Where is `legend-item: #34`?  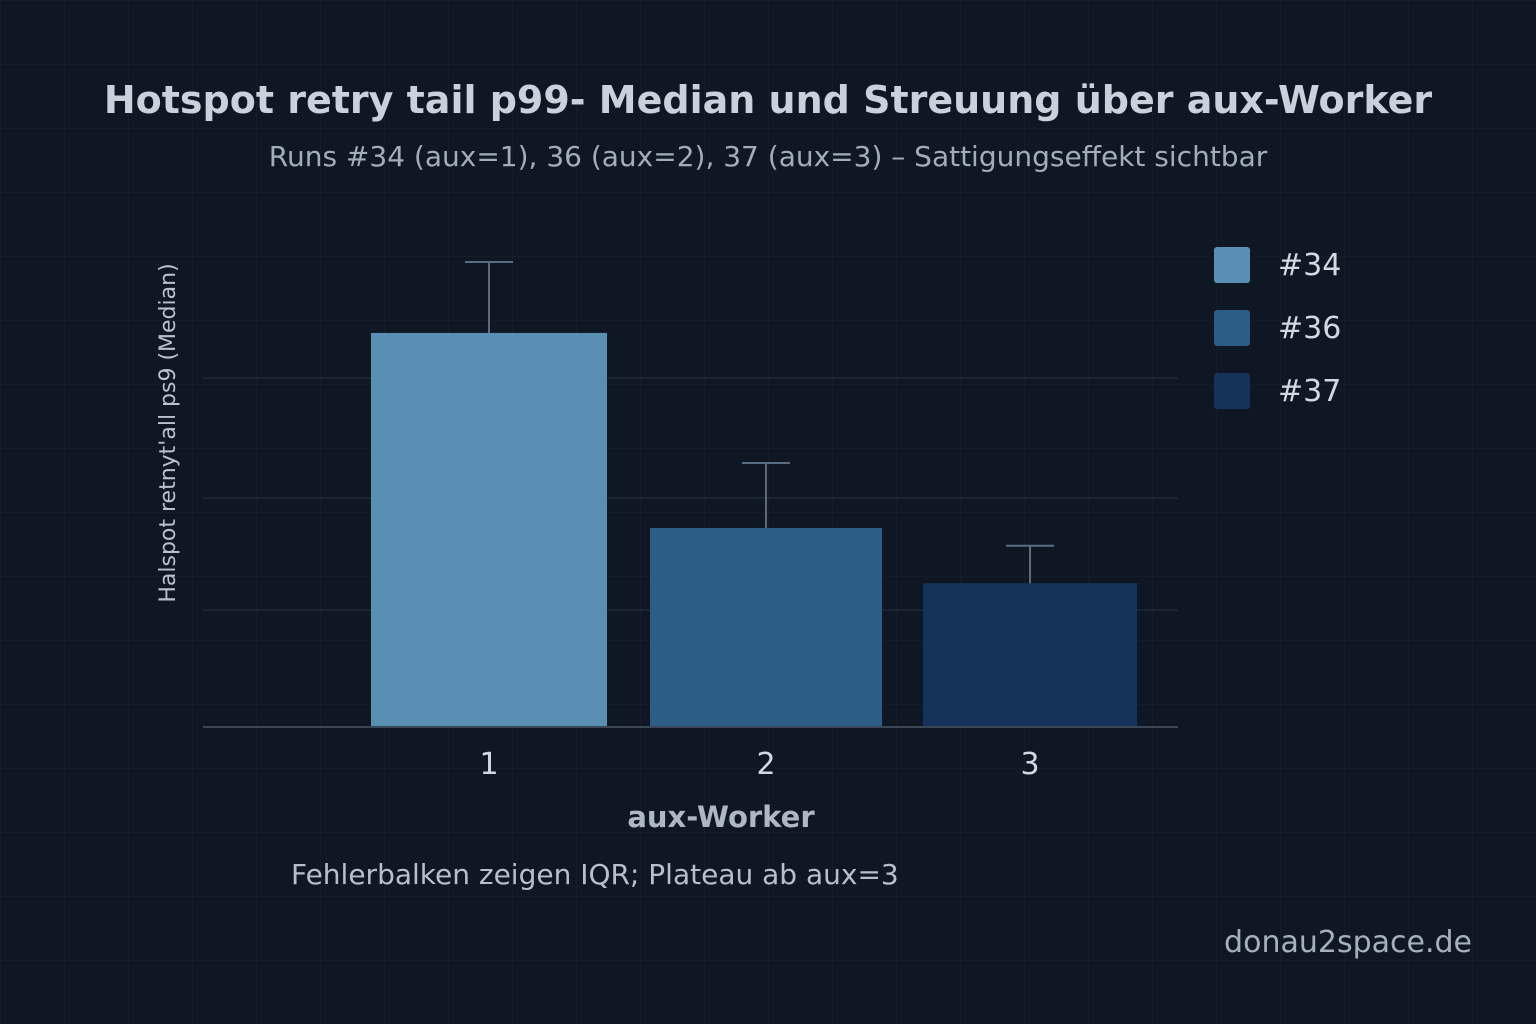
legend-item: #34 is located at coordinates (1277, 265).